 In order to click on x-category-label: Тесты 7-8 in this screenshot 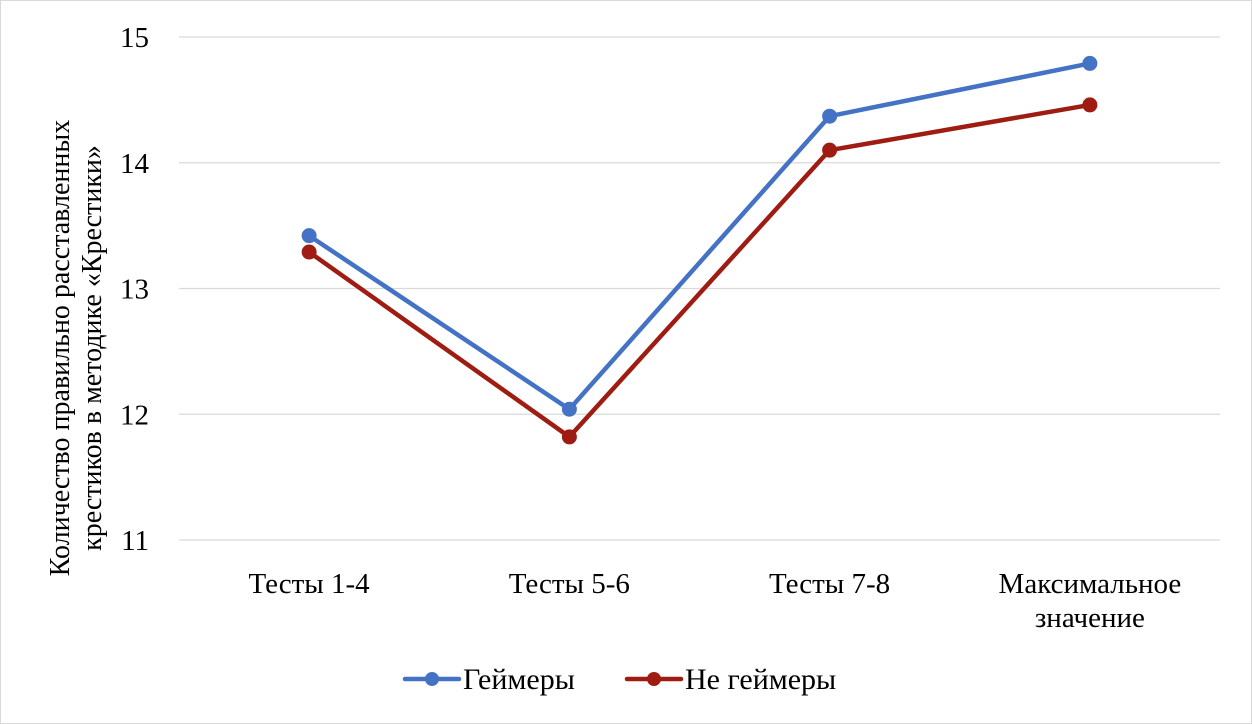, I will do `click(829, 584)`.